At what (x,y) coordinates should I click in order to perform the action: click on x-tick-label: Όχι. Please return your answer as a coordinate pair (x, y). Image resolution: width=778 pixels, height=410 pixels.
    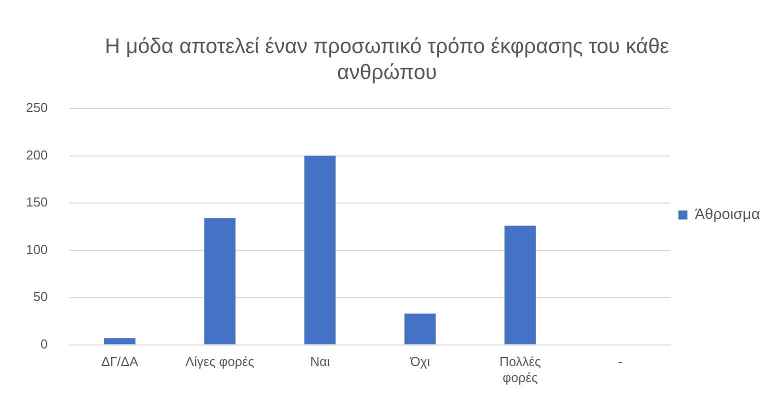
    Looking at the image, I should click on (419, 362).